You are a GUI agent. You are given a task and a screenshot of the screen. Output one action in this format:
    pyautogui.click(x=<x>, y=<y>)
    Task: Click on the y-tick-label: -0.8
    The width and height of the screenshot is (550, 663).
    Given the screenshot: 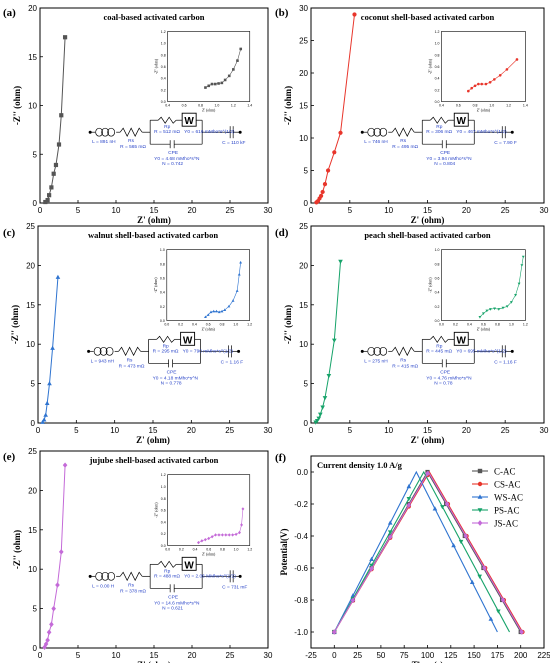 What is the action you would take?
    pyautogui.click(x=301, y=600)
    